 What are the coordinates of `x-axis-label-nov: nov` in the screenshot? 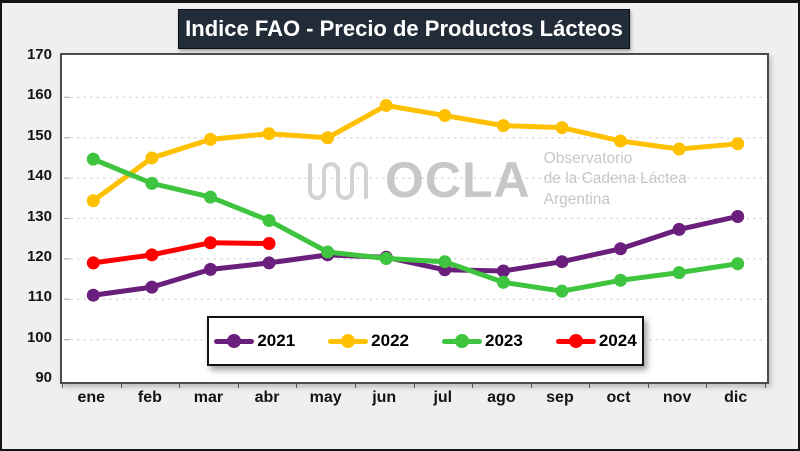 It's located at (677, 397).